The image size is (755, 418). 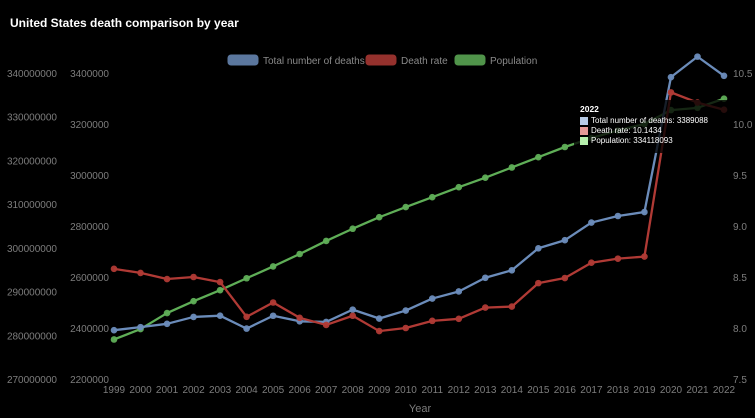 What do you see at coordinates (740, 278) in the screenshot?
I see `rate-tick-label: 8.5` at bounding box center [740, 278].